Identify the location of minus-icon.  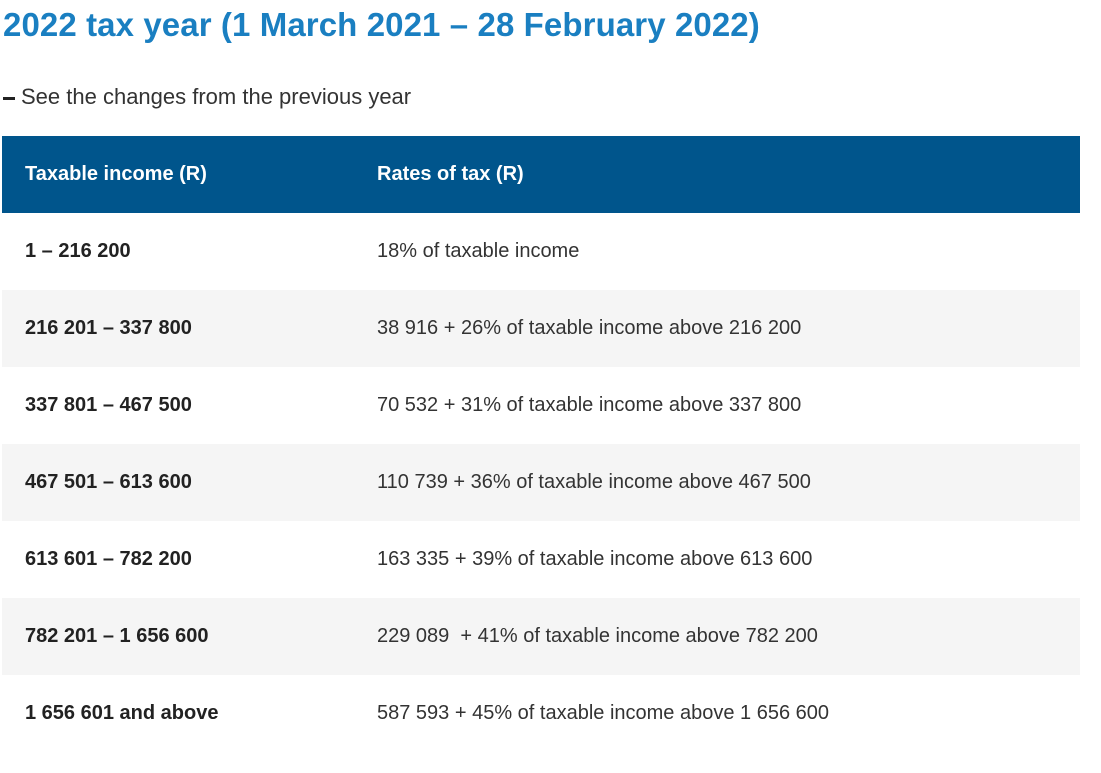
(9, 98).